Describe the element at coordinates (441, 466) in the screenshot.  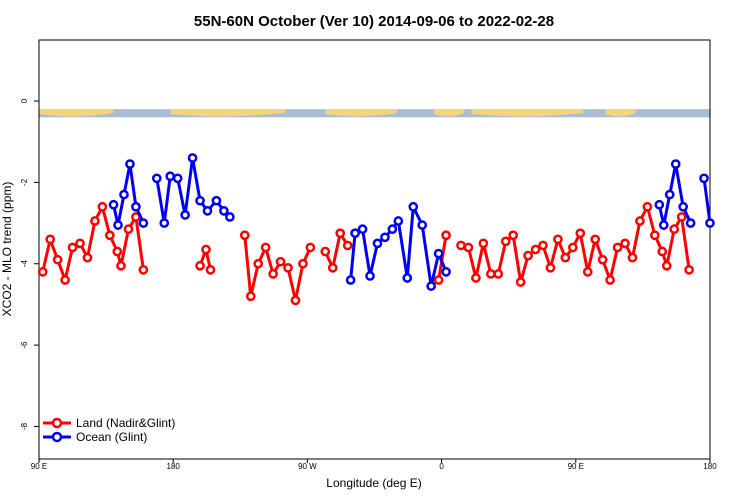
I see `x-tick-label: 0` at that location.